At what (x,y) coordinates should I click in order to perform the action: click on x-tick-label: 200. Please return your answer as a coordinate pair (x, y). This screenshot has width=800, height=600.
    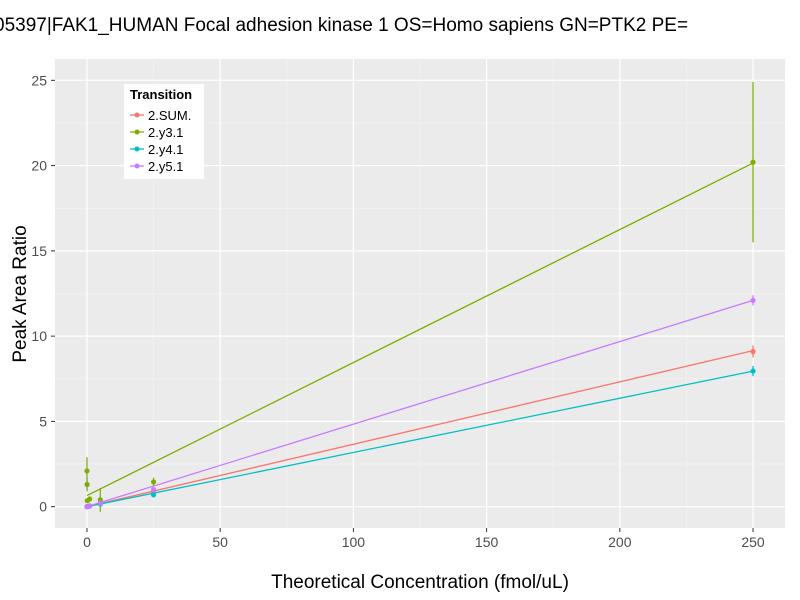
    Looking at the image, I should click on (620, 542).